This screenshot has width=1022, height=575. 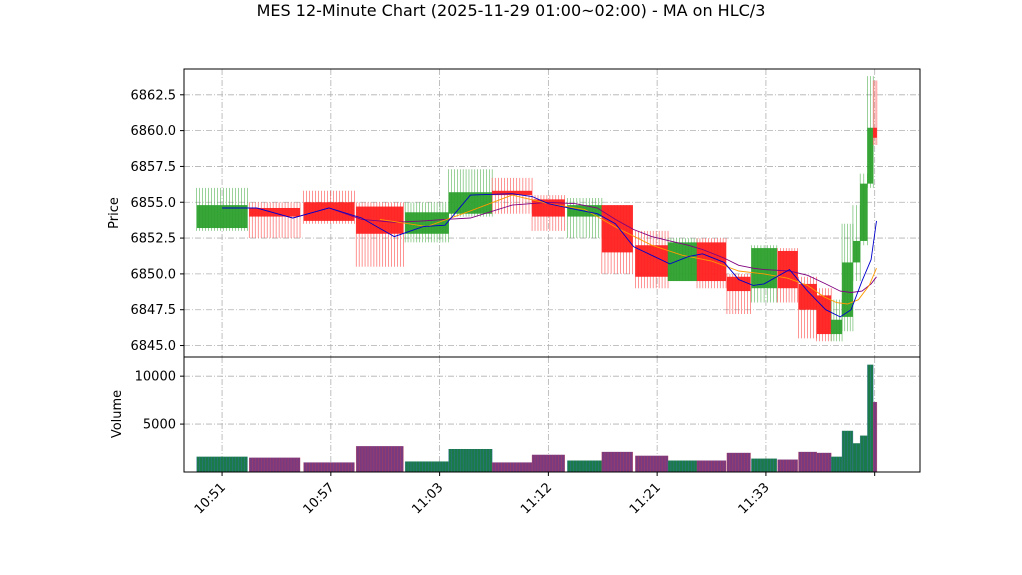 I want to click on ma-fast-line, so click(x=549, y=255).